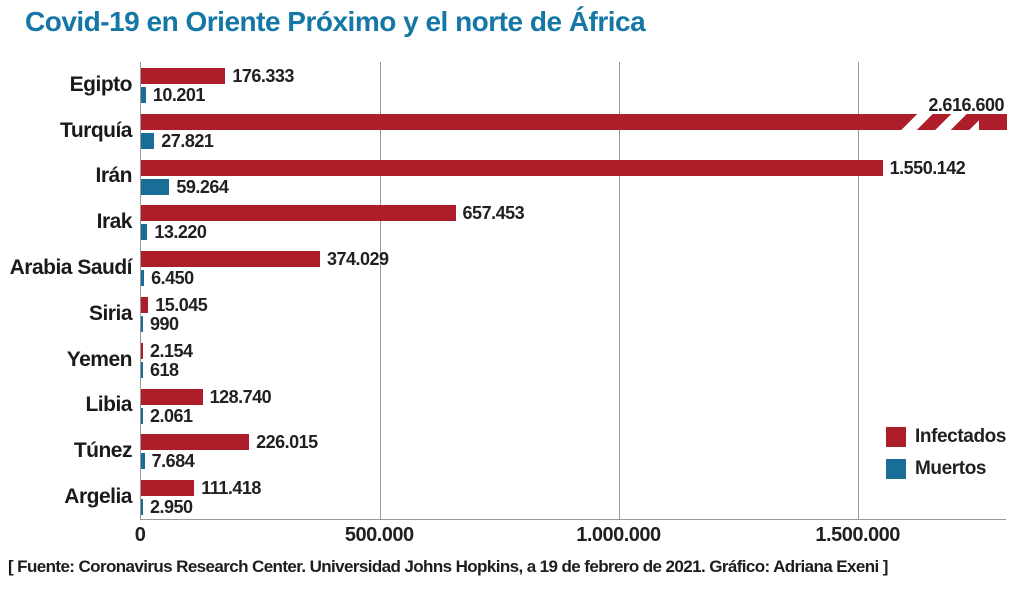 Image resolution: width=1024 pixels, height=589 pixels. Describe the element at coordinates (896, 437) in the screenshot. I see `infected-legend-swatch` at that location.